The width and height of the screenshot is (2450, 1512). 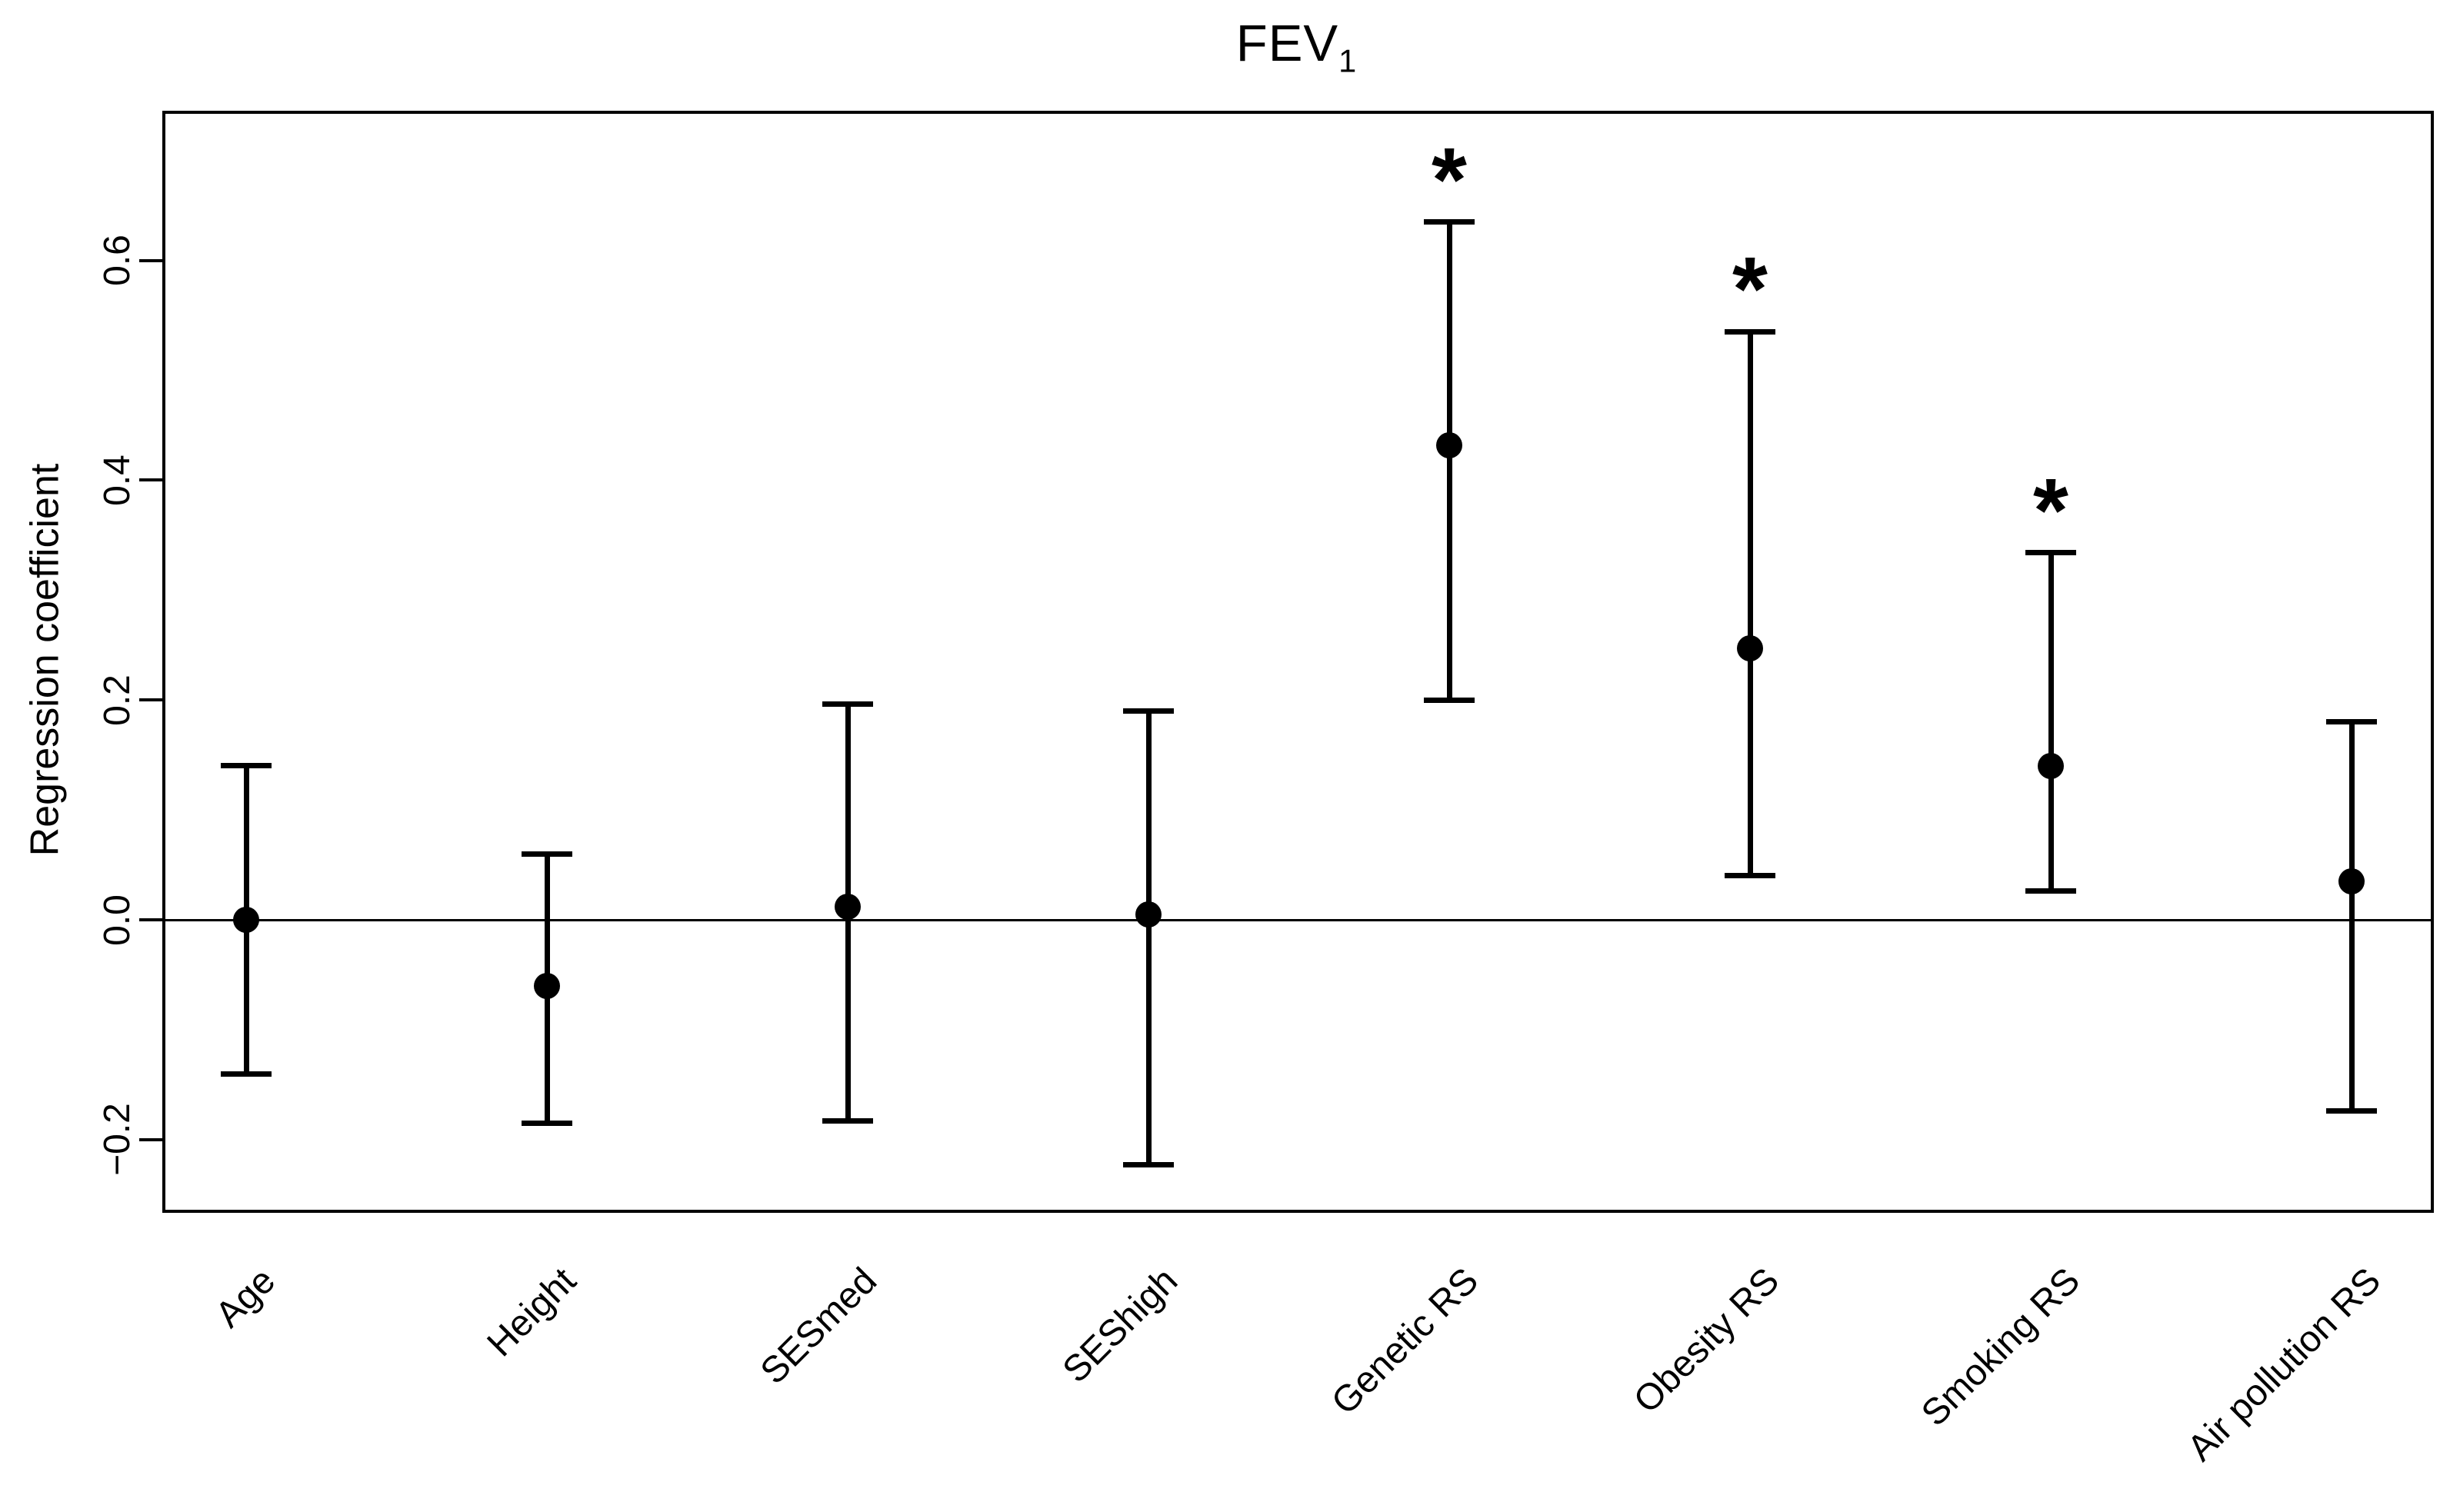 I want to click on chart-title: FEV1, so click(x=1296, y=47).